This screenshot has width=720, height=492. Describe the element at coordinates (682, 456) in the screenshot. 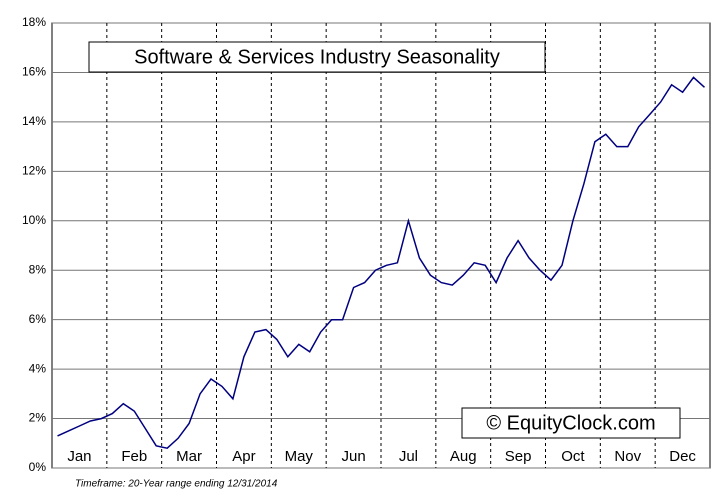

I see `x-tick-label: Dec` at that location.